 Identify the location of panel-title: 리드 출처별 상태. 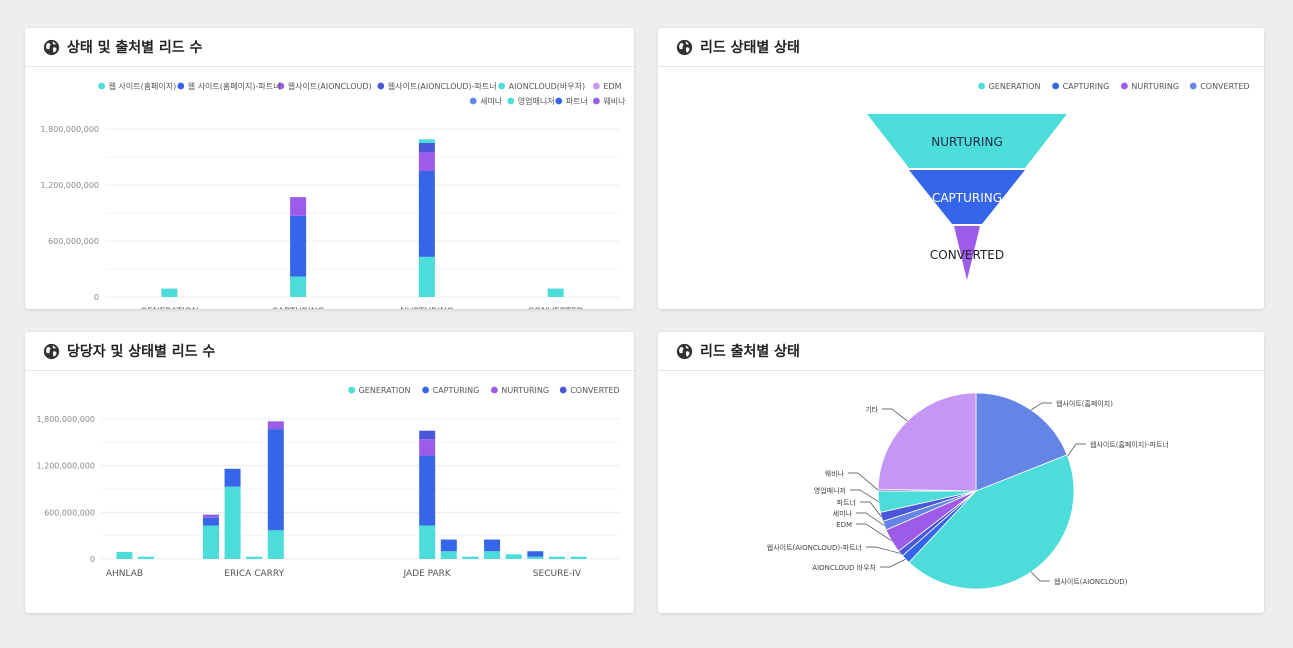
(750, 352).